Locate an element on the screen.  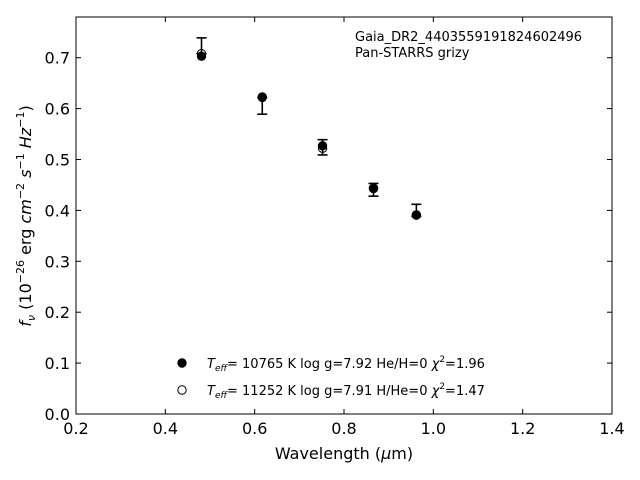
legend-value: 7.91 is located at coordinates (357, 391).